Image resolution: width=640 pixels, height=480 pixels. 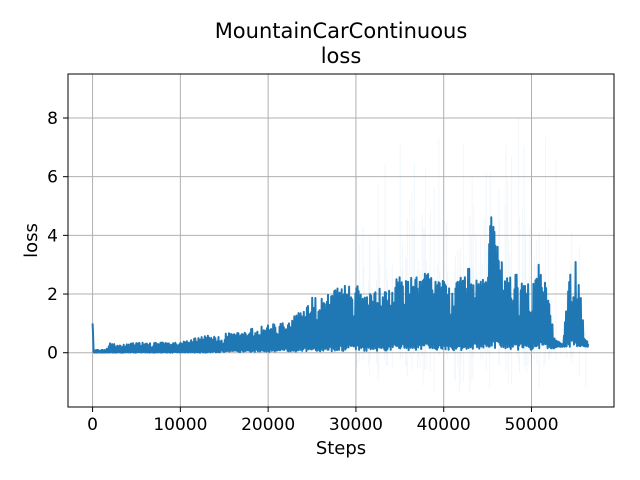 I want to click on x-tick-label-0: 0, so click(x=92, y=425).